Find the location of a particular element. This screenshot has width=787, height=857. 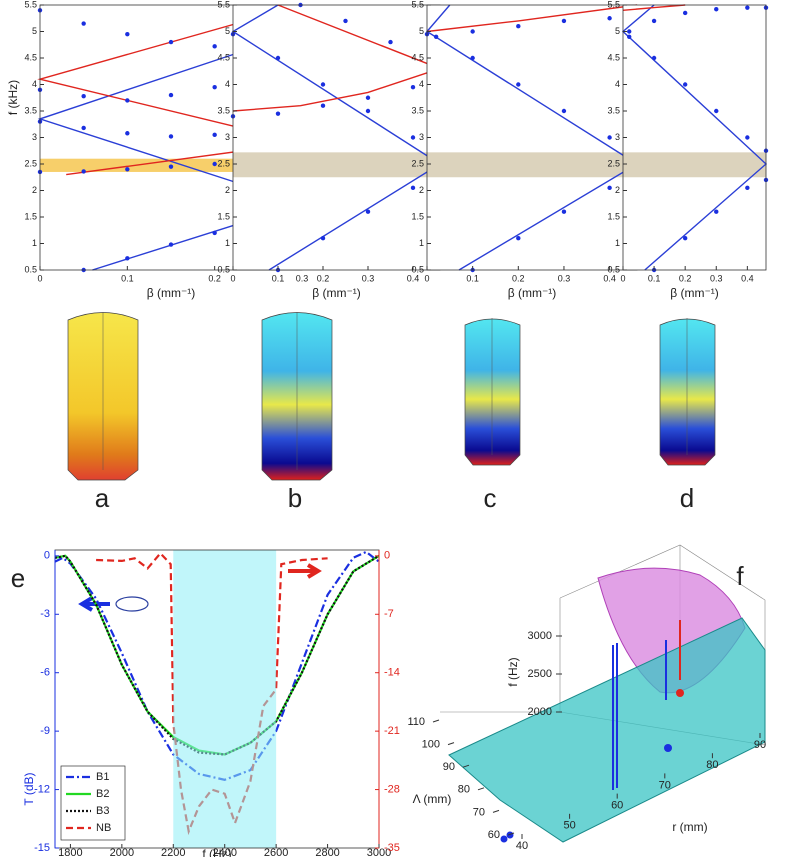

x-tick-label: 0.2 is located at coordinates (323, 278).